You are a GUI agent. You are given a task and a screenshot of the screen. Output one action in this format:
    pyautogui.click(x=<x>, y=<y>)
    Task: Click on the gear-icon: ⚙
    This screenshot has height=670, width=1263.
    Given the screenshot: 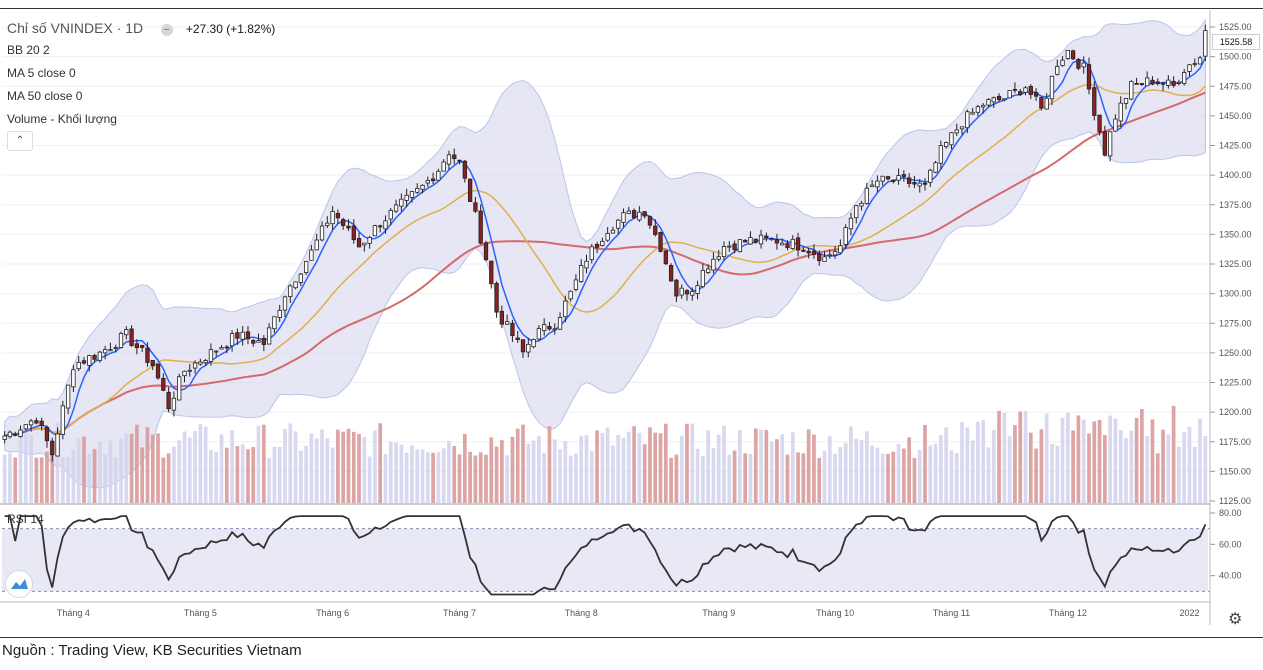 What is the action you would take?
    pyautogui.click(x=1235, y=619)
    